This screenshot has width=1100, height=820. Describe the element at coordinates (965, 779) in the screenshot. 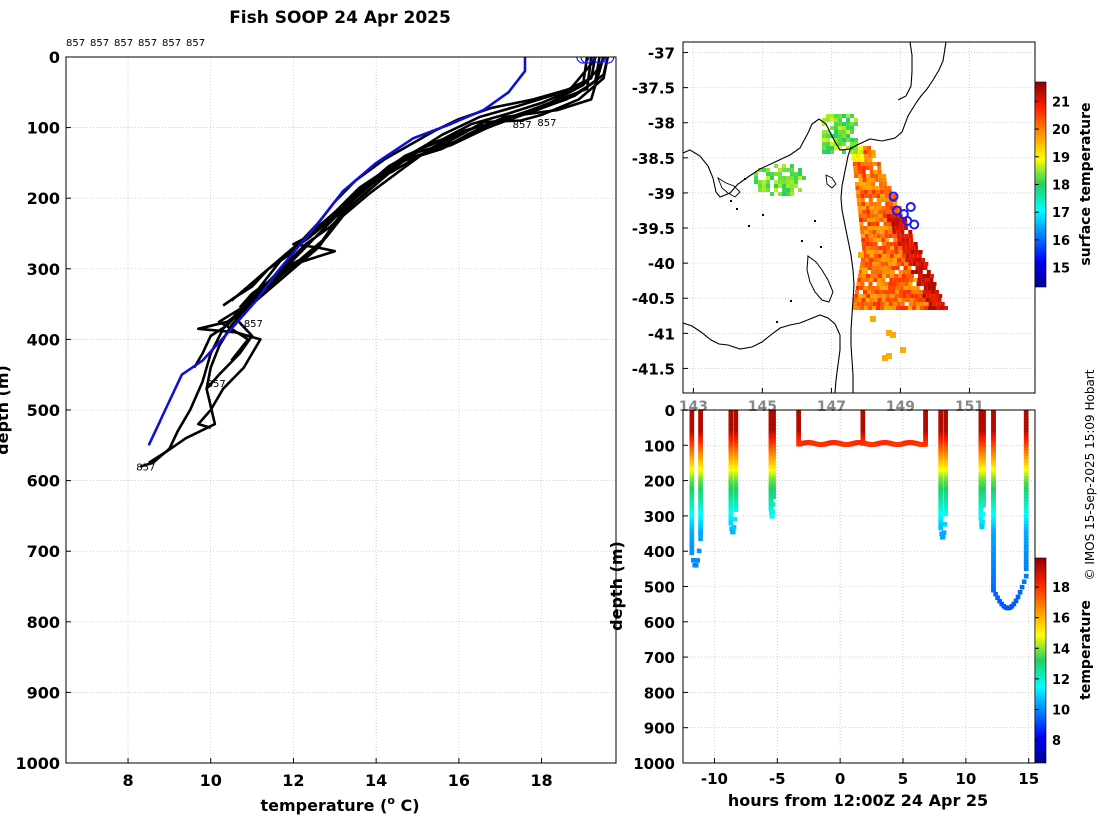

I see `section-x-tick-label: 10` at that location.